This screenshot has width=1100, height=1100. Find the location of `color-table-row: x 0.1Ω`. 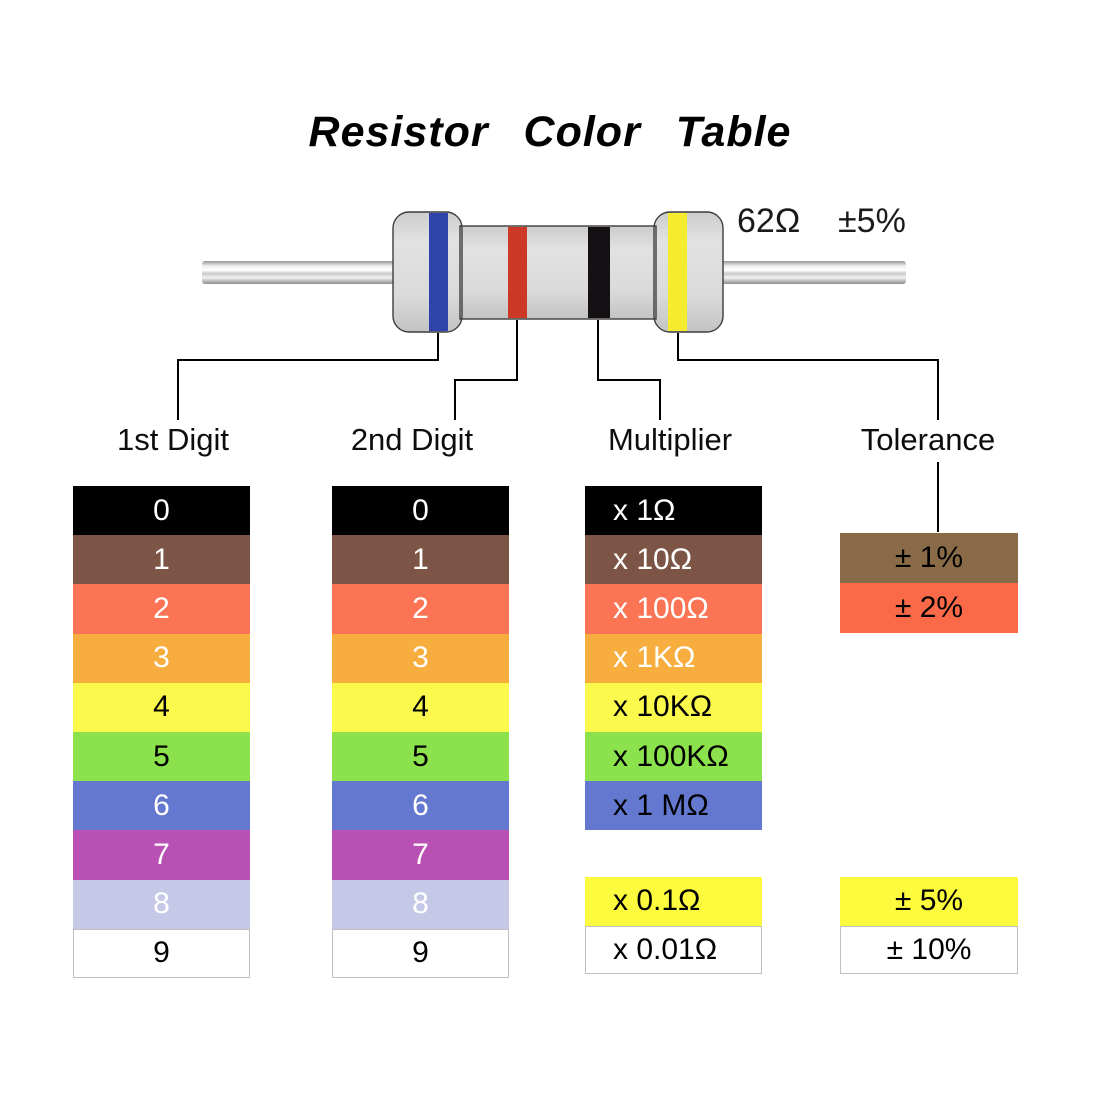

color-table-row: x 0.1Ω is located at coordinates (673, 901).